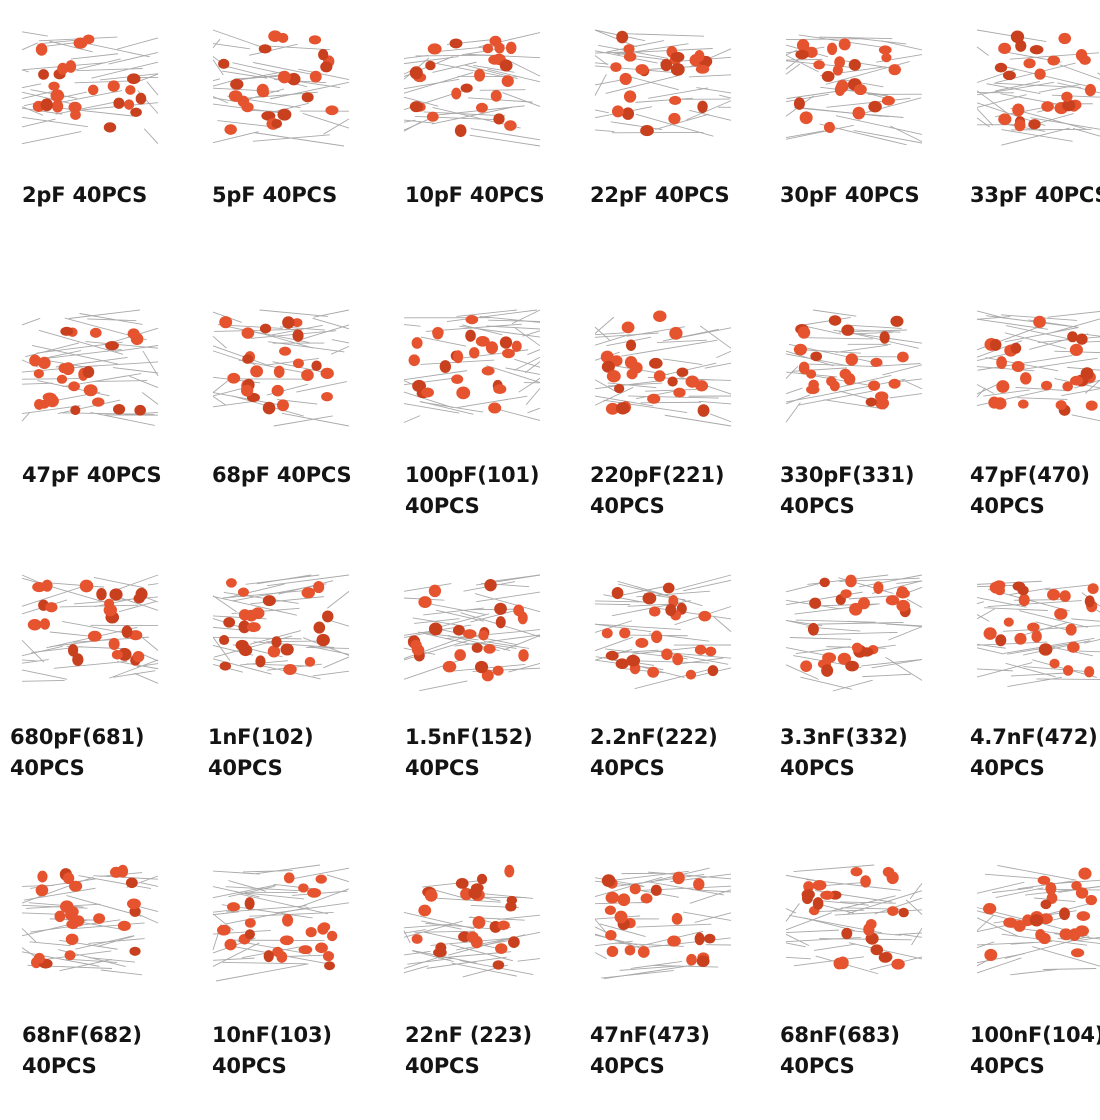 This screenshot has height=1120, width=1100. I want to click on capacitance-value: 1nF(102), so click(260, 737).